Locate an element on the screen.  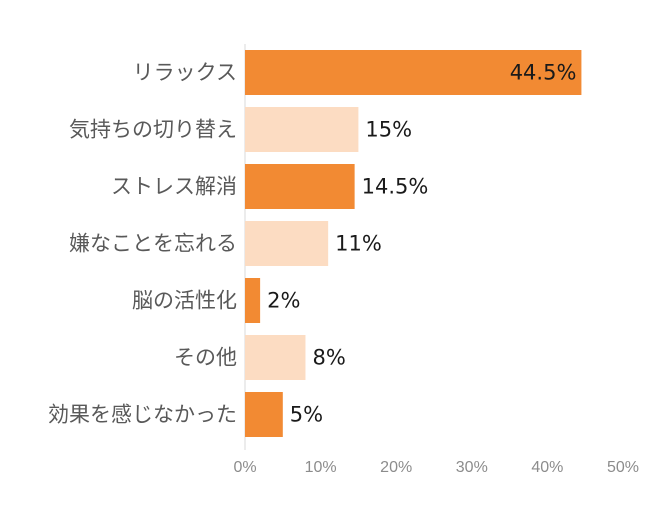
x-tick-label: 40% is located at coordinates (547, 467).